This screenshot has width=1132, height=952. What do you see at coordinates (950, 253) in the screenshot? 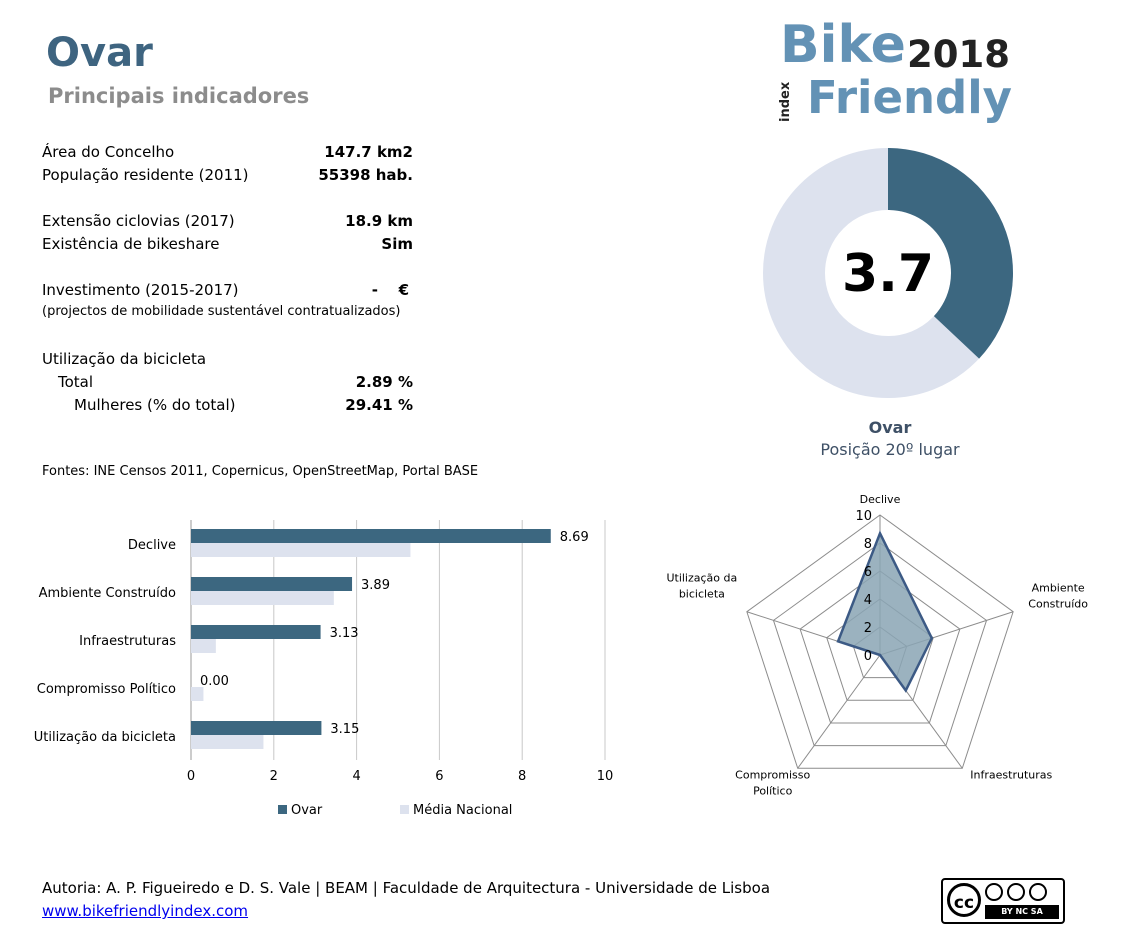
I see `donut-score-segment` at bounding box center [950, 253].